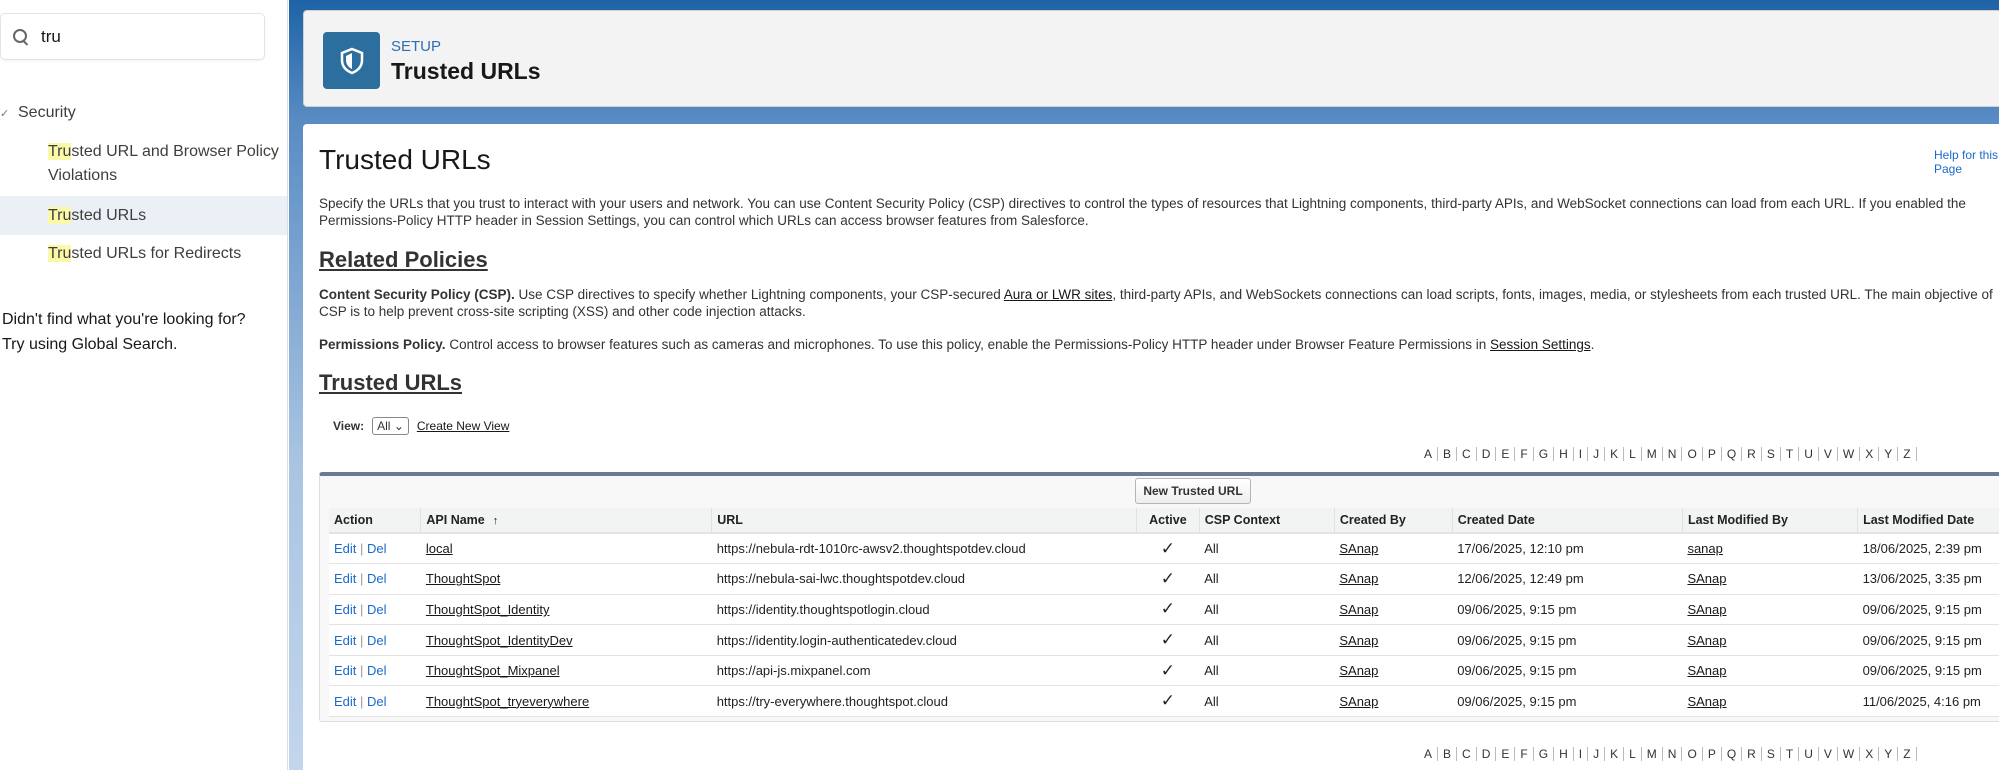  What do you see at coordinates (439, 549) in the screenshot?
I see `api-name-link: local` at bounding box center [439, 549].